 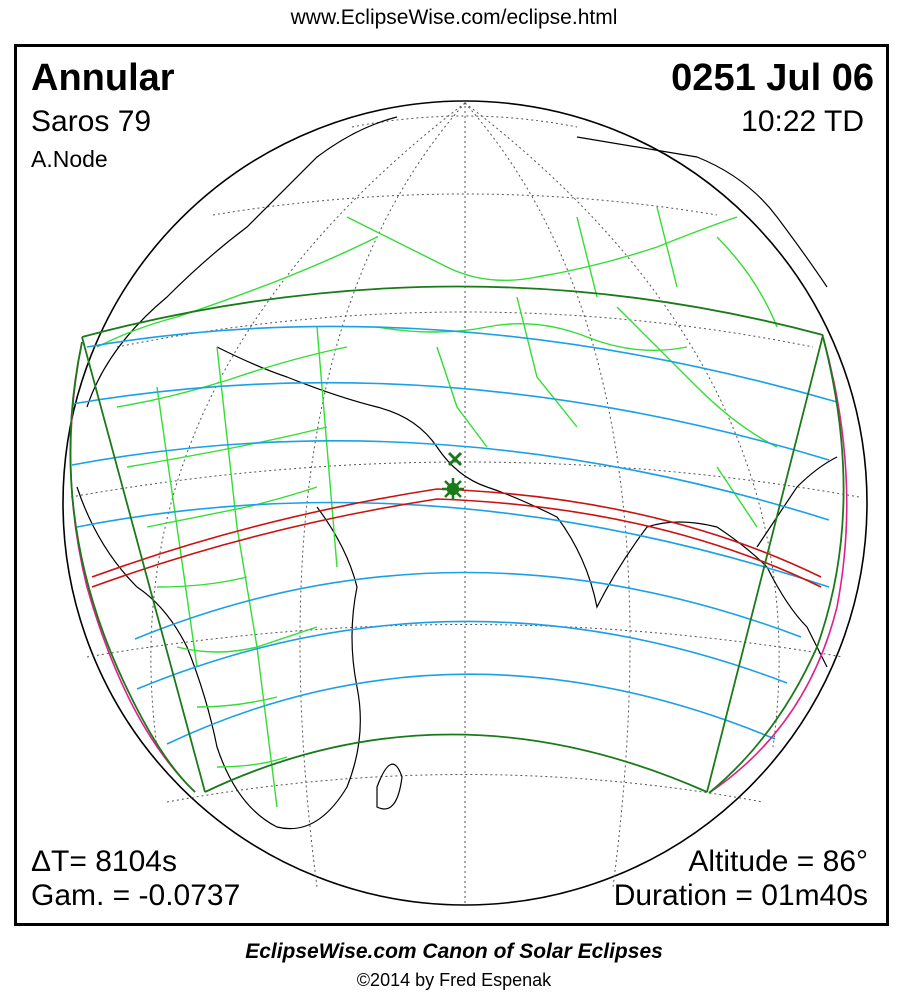 I want to click on saros-number: Saros 79, so click(x=91, y=121).